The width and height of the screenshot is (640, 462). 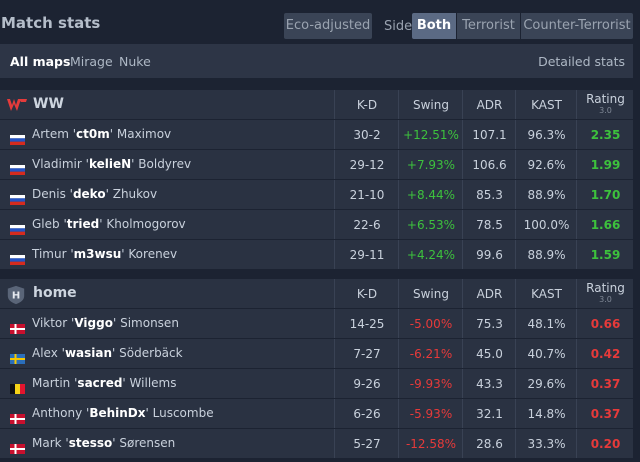 What do you see at coordinates (366, 194) in the screenshot?
I see `kd-value: 21-10` at bounding box center [366, 194].